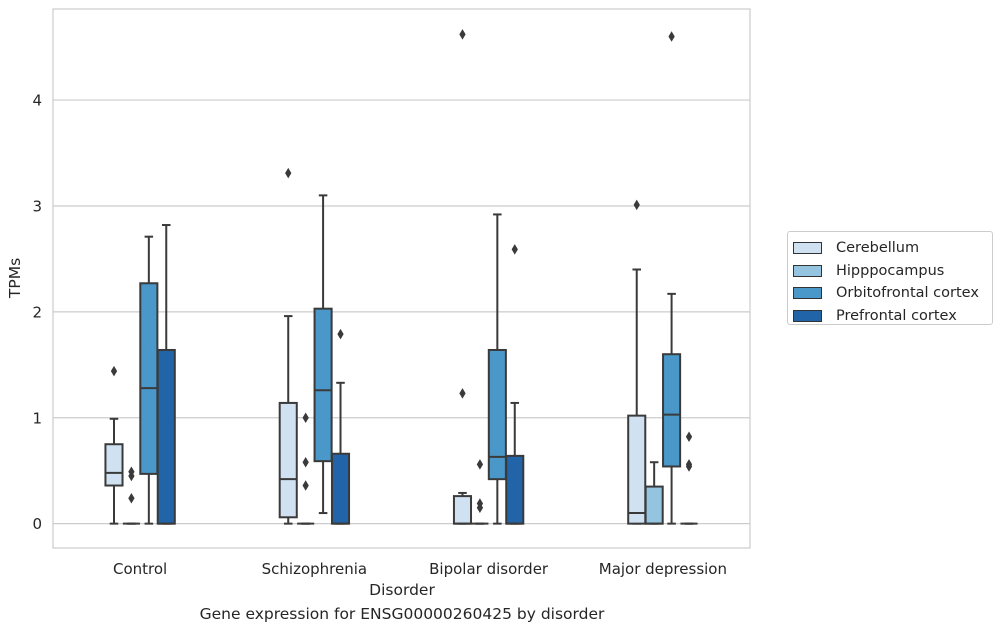 The height and width of the screenshot is (634, 1003). I want to click on y-tick-label: 2, so click(37, 312).